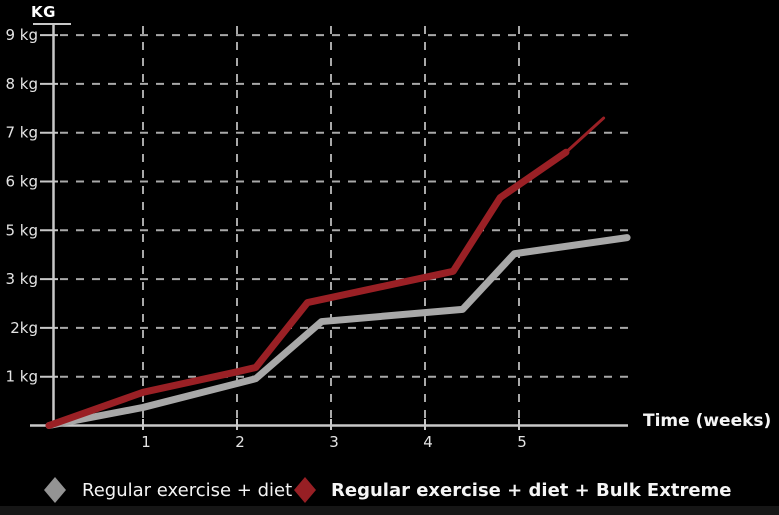 The height and width of the screenshot is (515, 779). Describe the element at coordinates (21, 84) in the screenshot. I see `y-tick-label: 8 kg` at that location.